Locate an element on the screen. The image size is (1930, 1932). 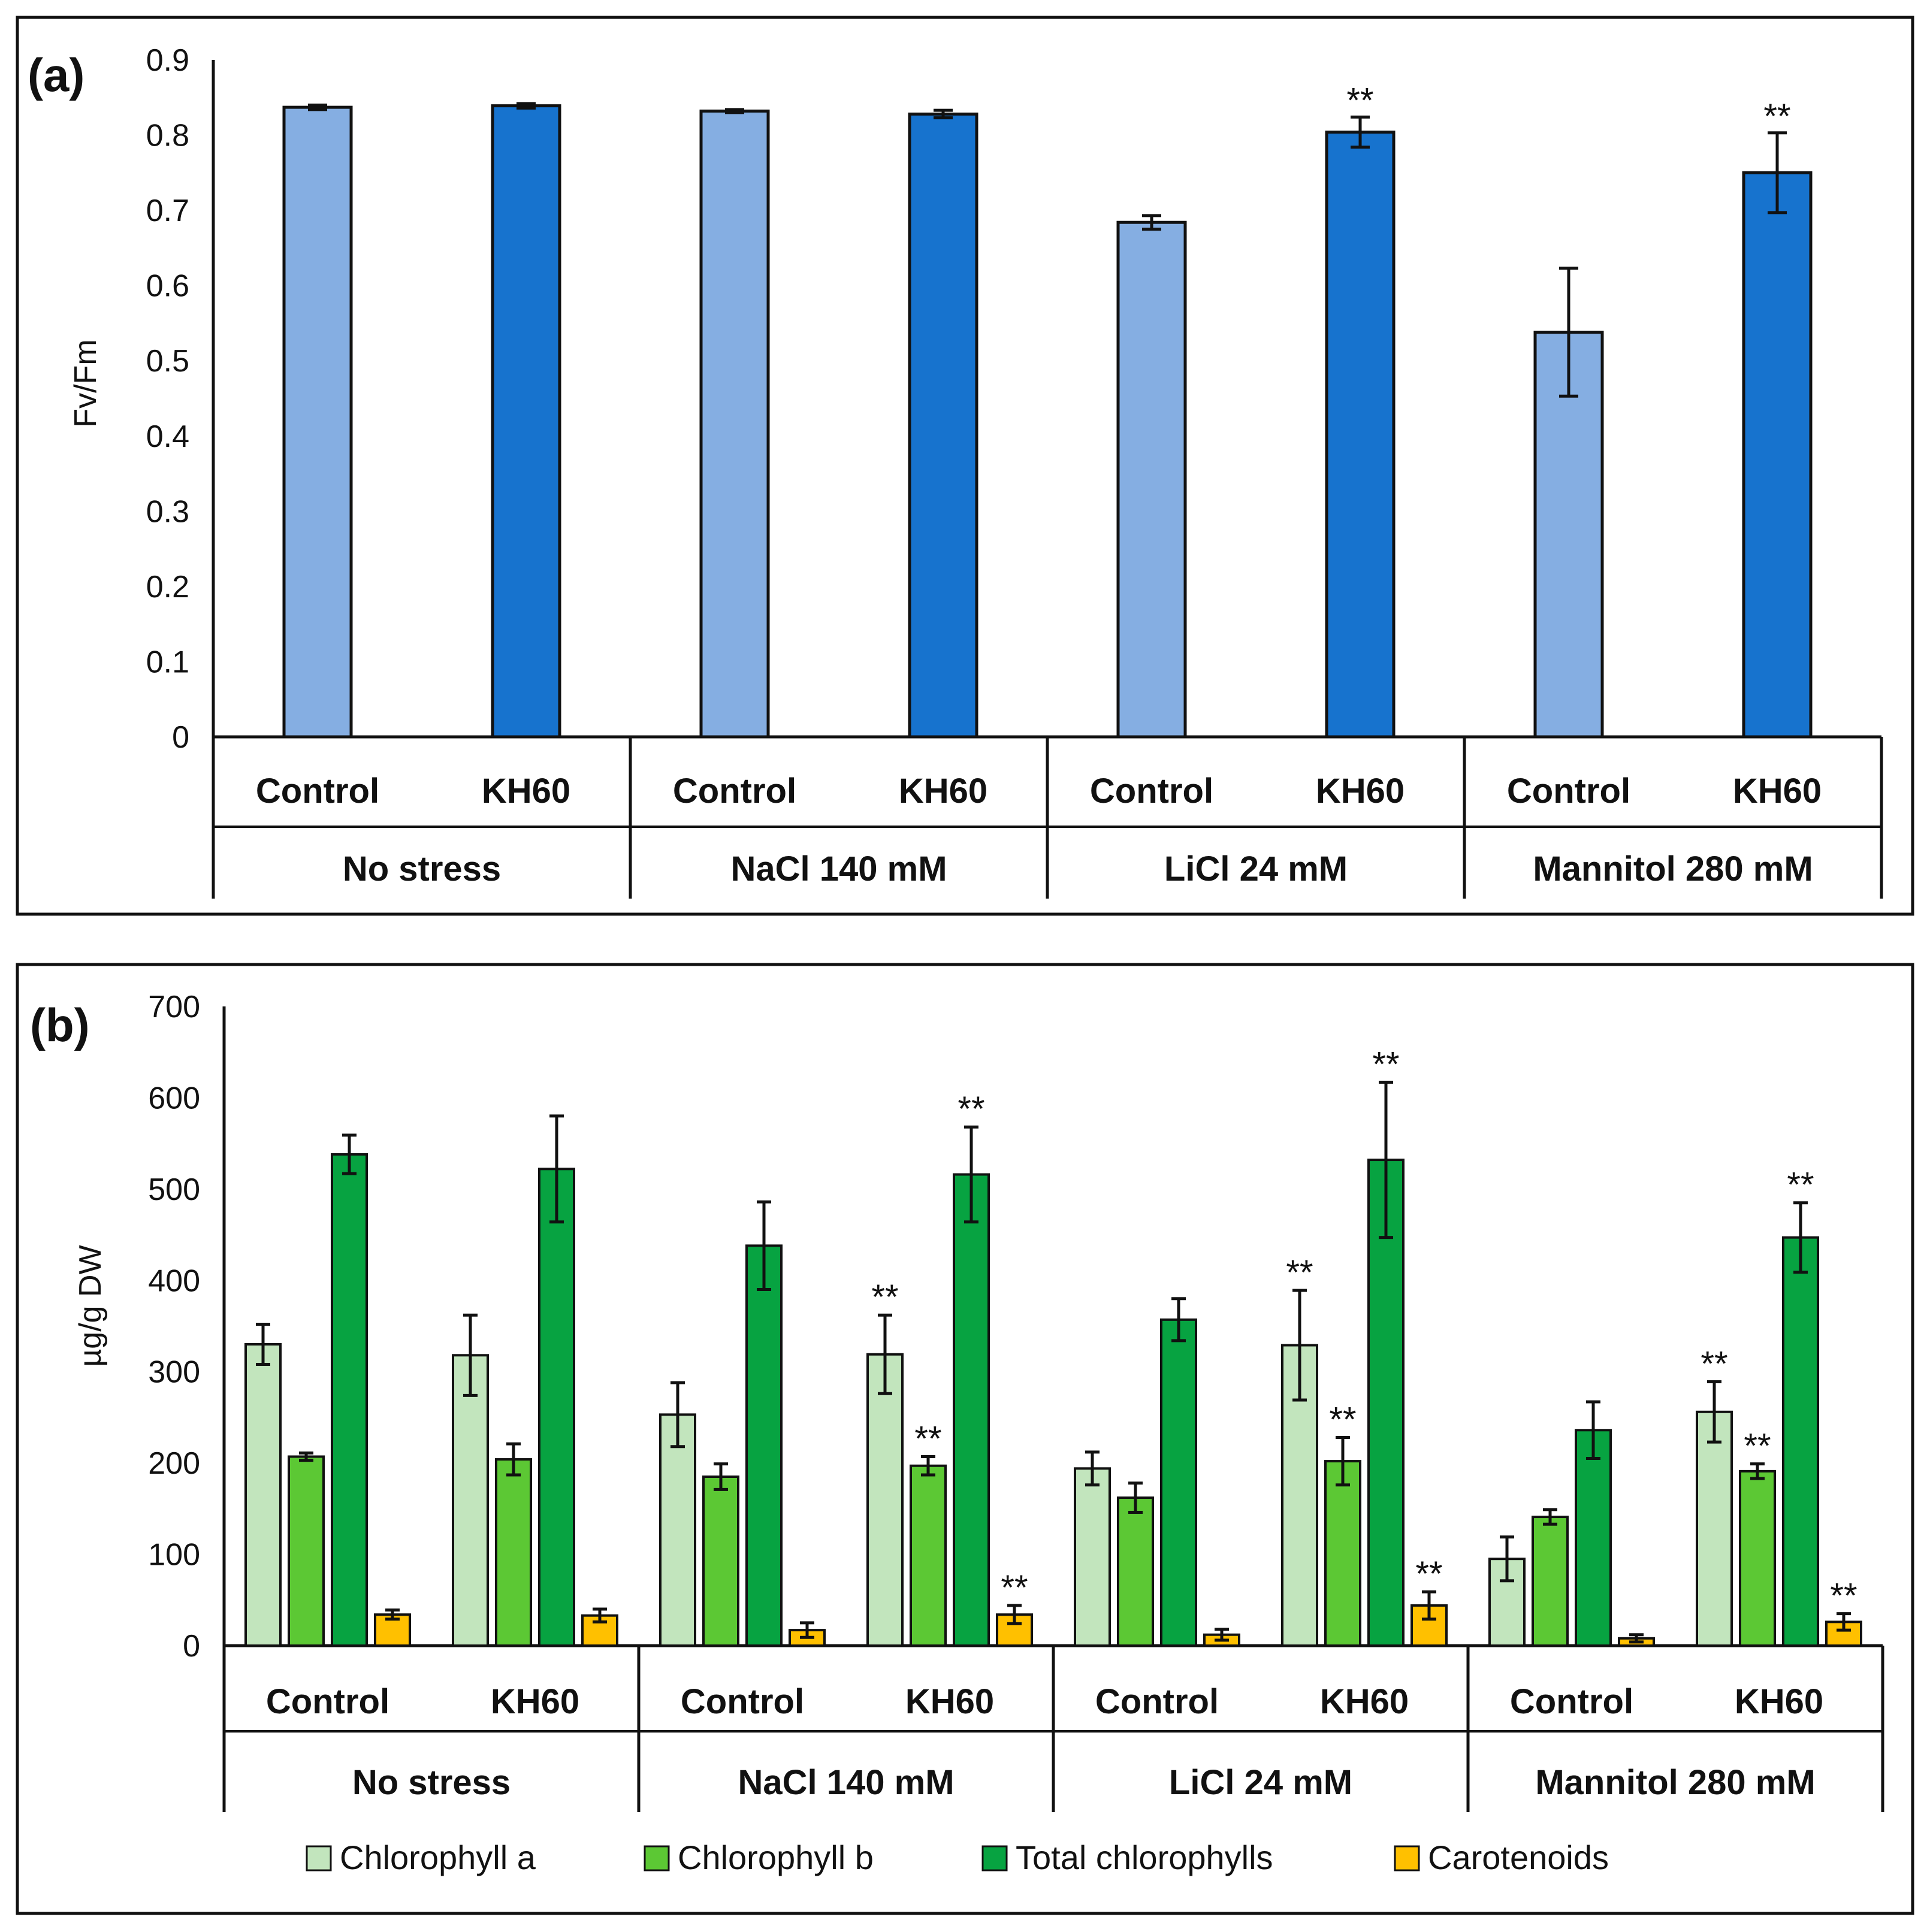
legend-label: Chlorophyll b is located at coordinates (776, 1857).